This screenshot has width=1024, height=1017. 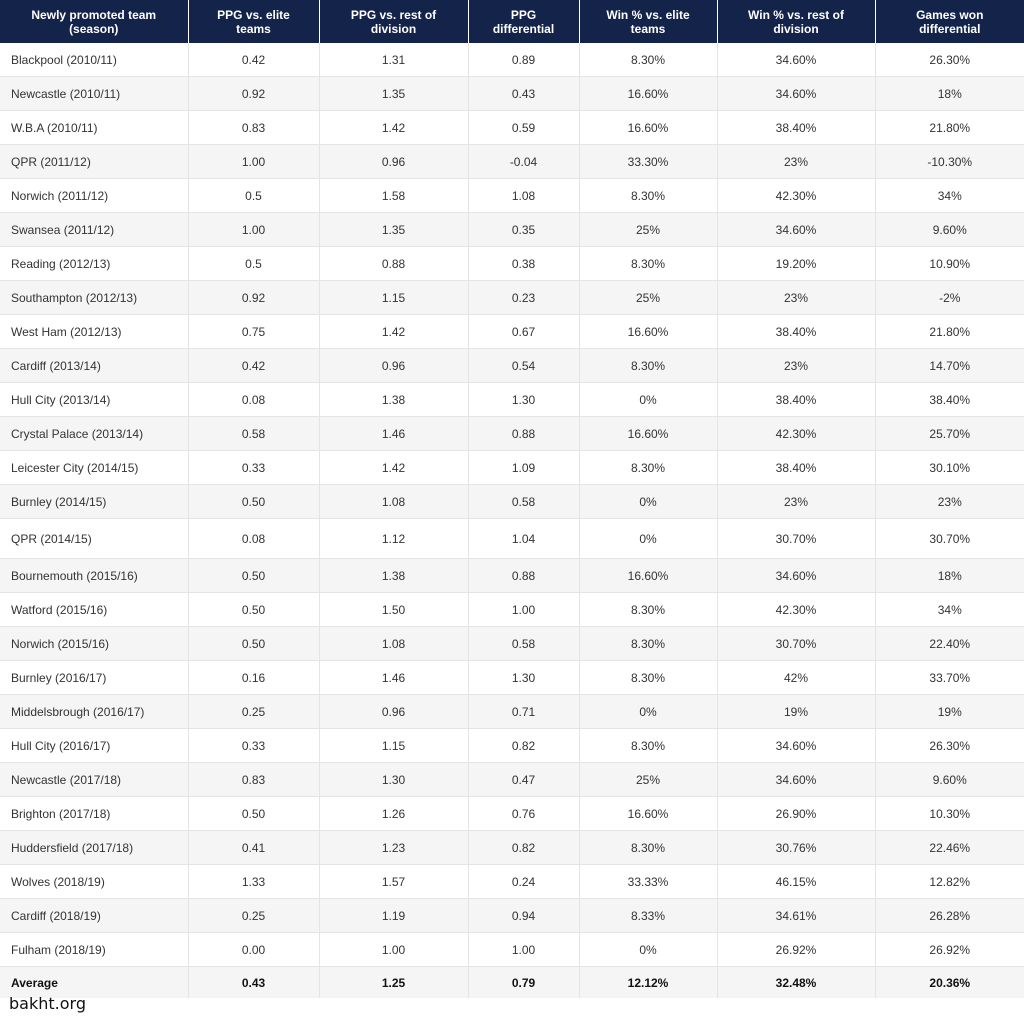 I want to click on ppg-diff-cell: 0.71, so click(x=524, y=711).